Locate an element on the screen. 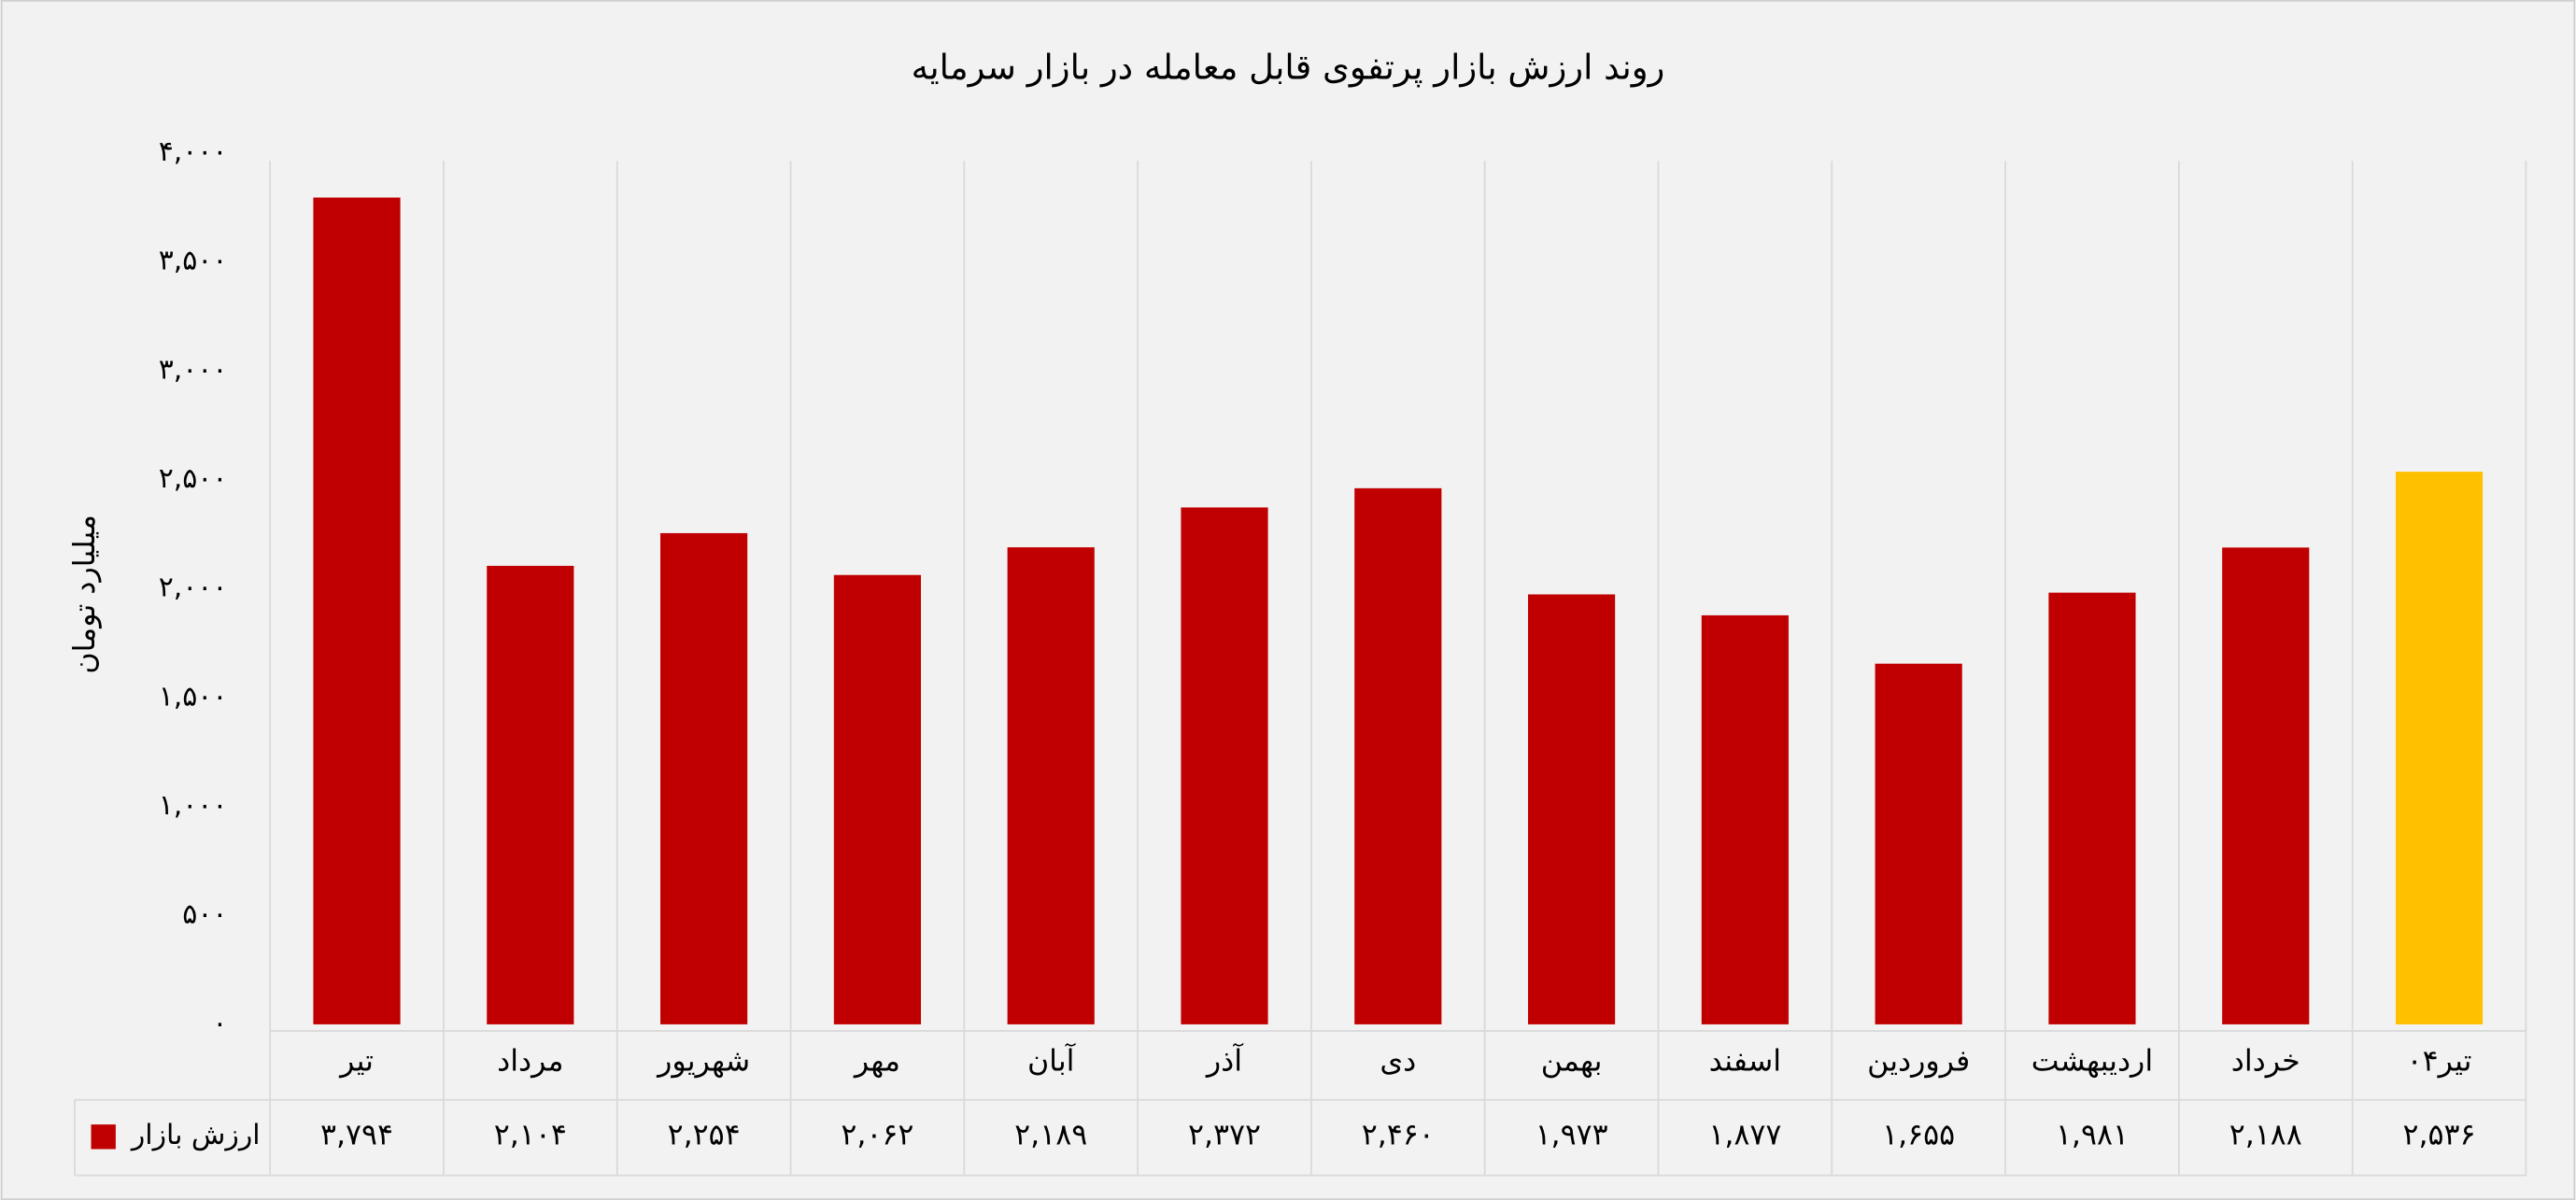  data-label: ۲,۴۶۰ is located at coordinates (1398, 1134).